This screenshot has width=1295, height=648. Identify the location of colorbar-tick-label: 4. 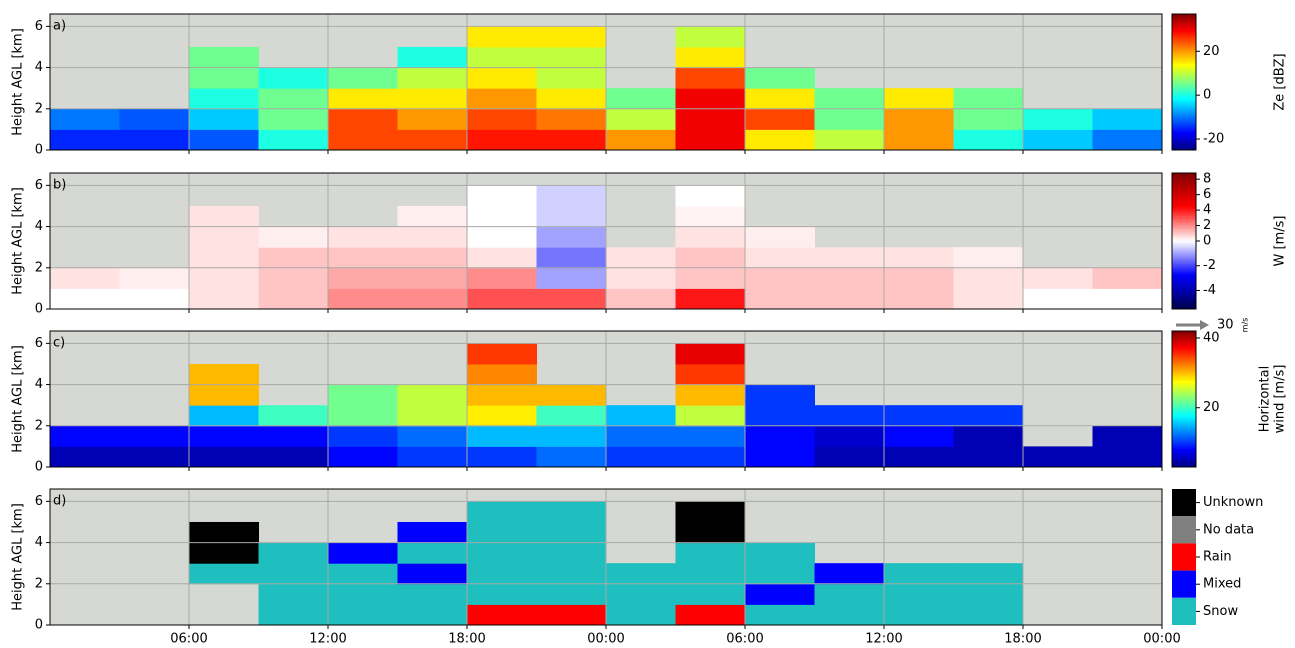
(1207, 210).